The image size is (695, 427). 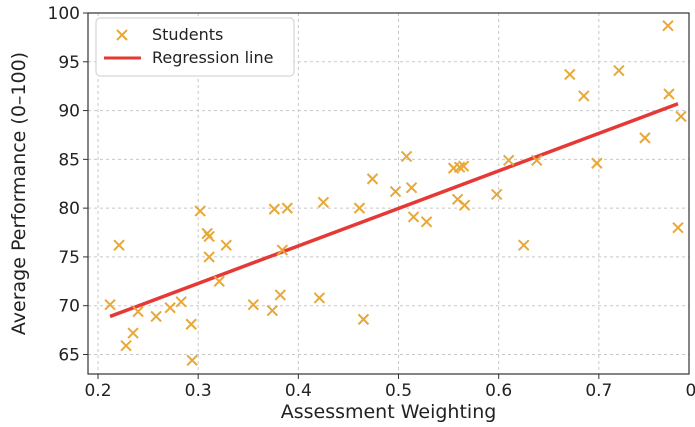 What do you see at coordinates (69, 258) in the screenshot?
I see `y-tick-label: 75` at bounding box center [69, 258].